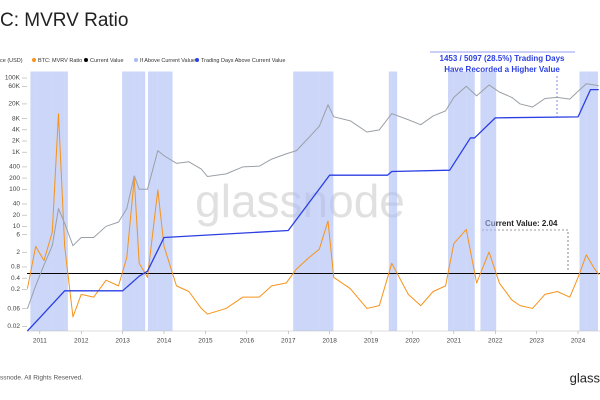 Image resolution: width=600 pixels, height=400 pixels. Describe the element at coordinates (15, 267) in the screenshot. I see `y-tick-label: 0.8` at that location.